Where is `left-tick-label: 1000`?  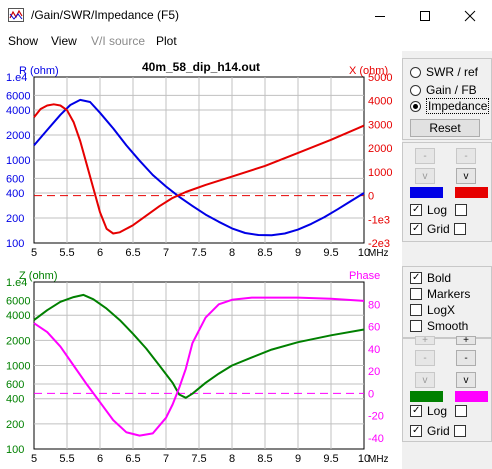
left-tick-label: 1000 is located at coordinates (18, 367).